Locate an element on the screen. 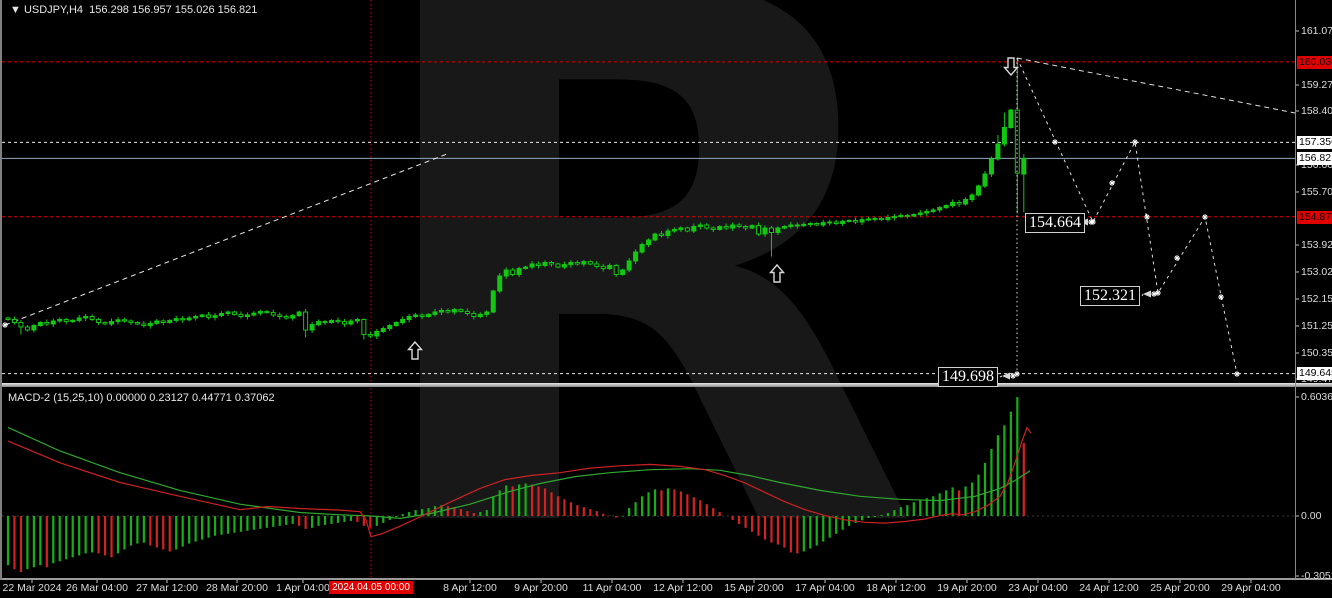  forecast-zigzag is located at coordinates (1127, 216).